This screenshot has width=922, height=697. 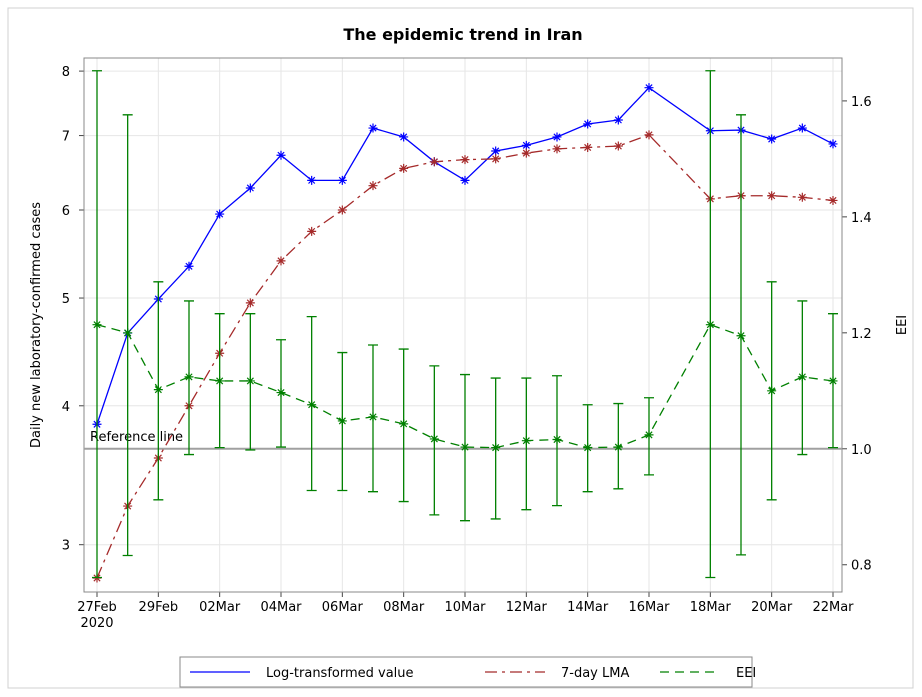 What do you see at coordinates (66, 211) in the screenshot?
I see `y-tick-label: 6` at bounding box center [66, 211].